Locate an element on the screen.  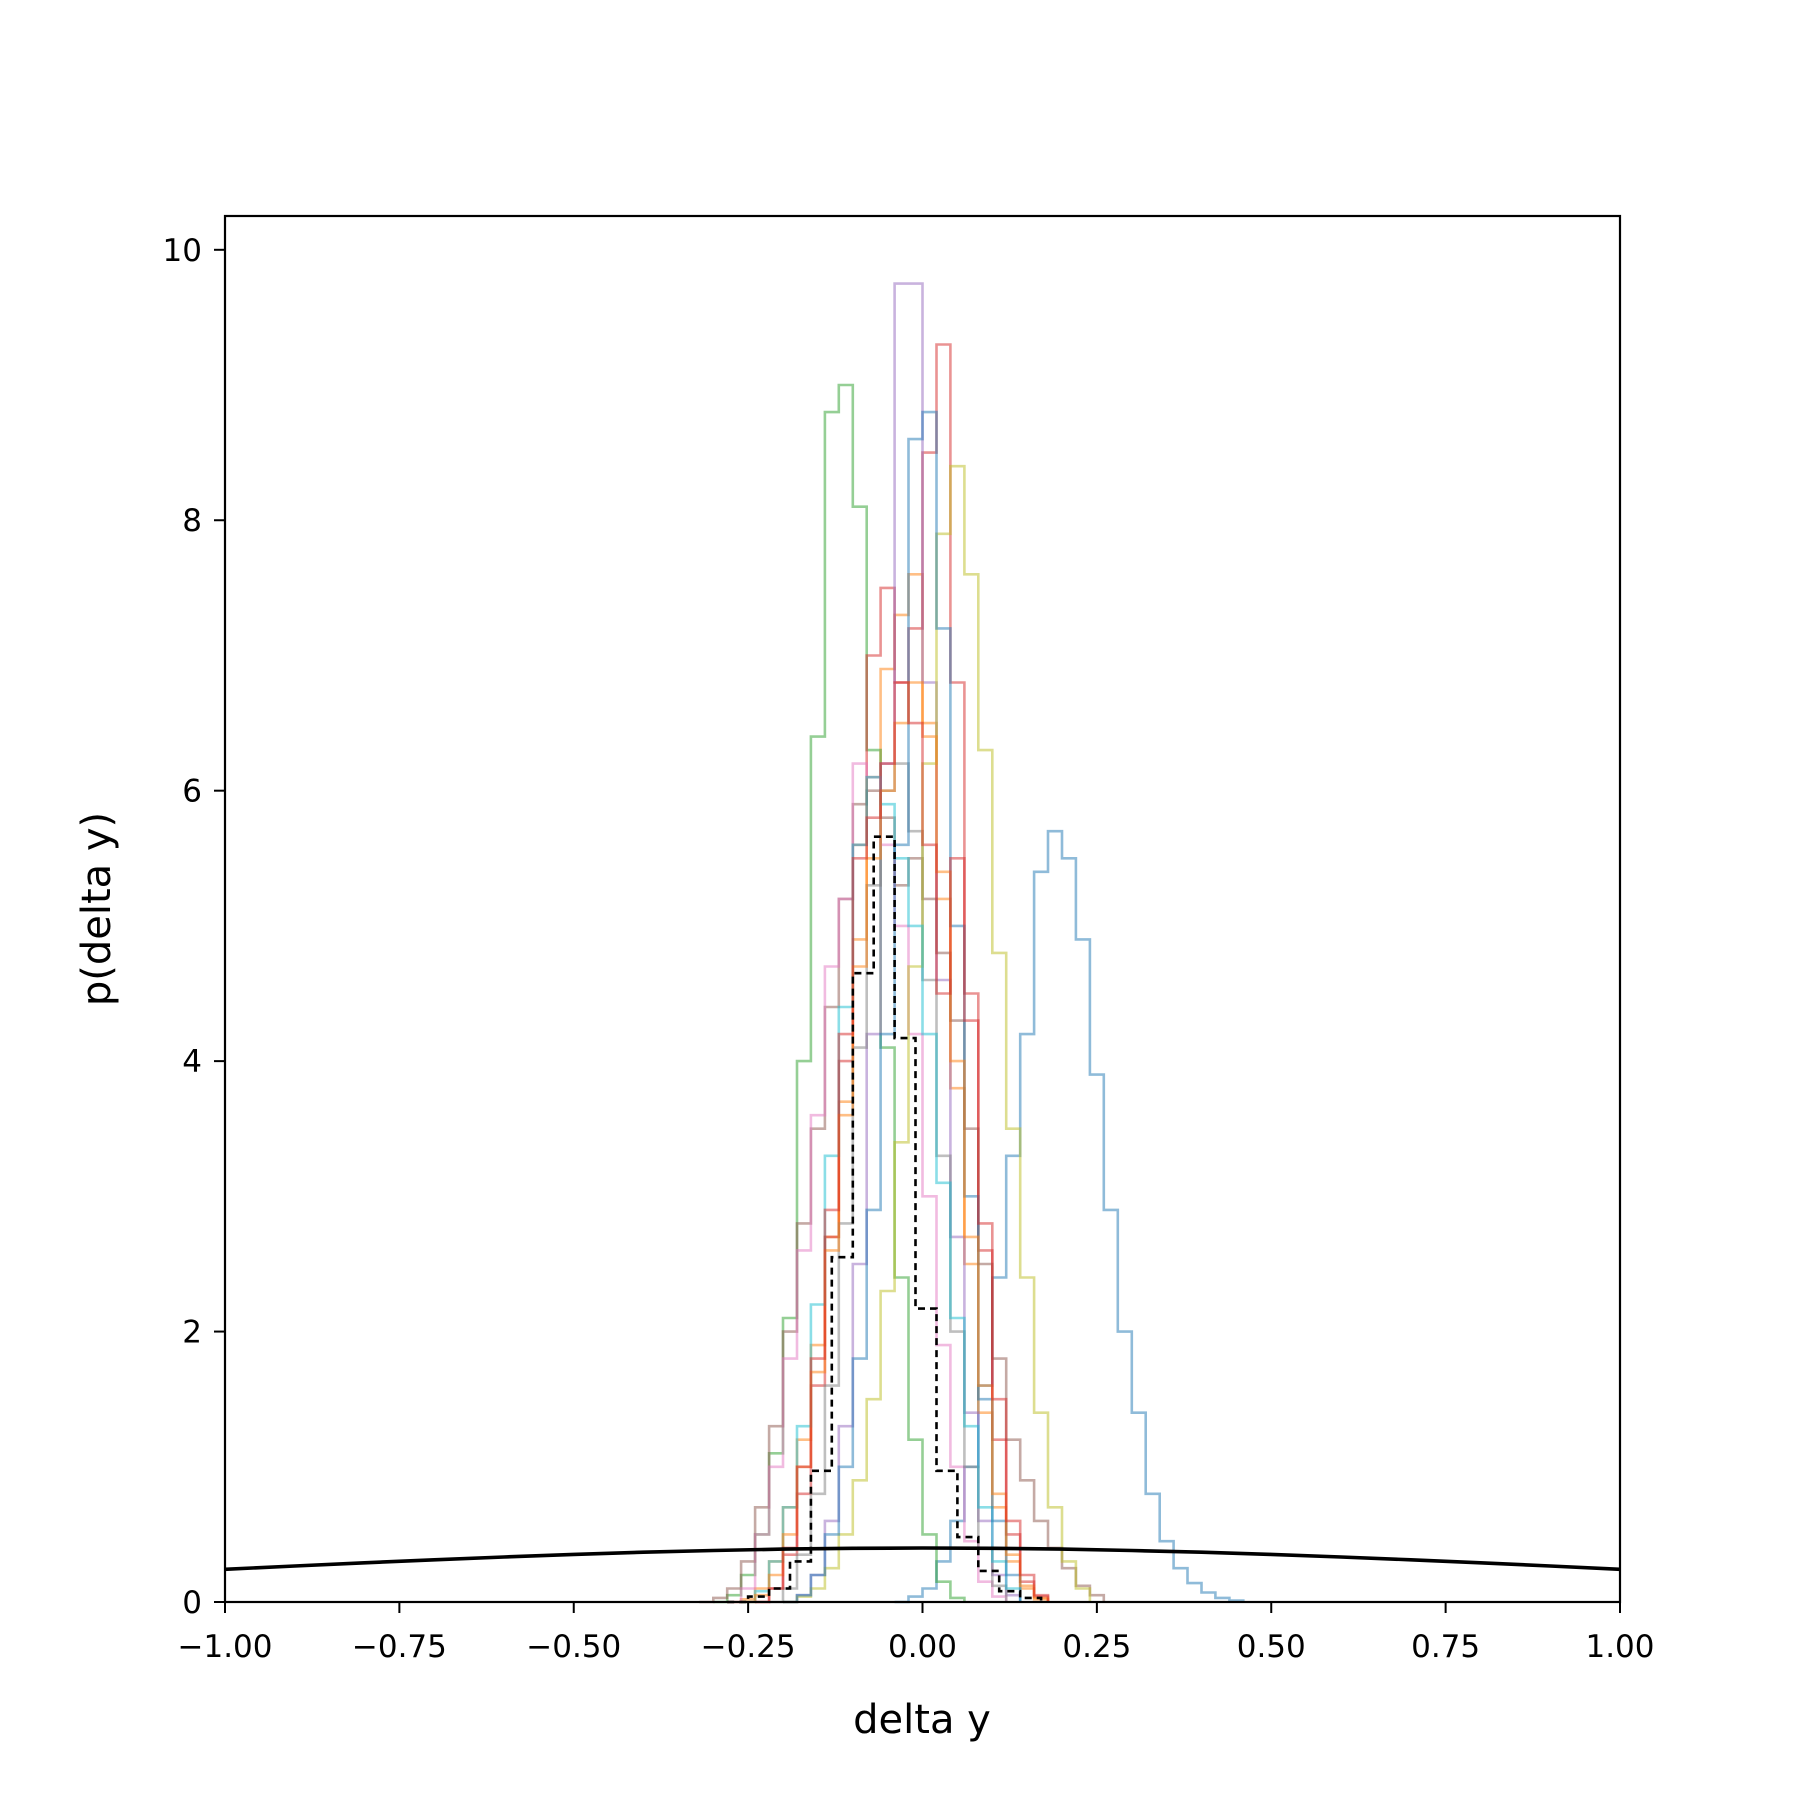
x-tick-label: −0.75 is located at coordinates (399, 1647).